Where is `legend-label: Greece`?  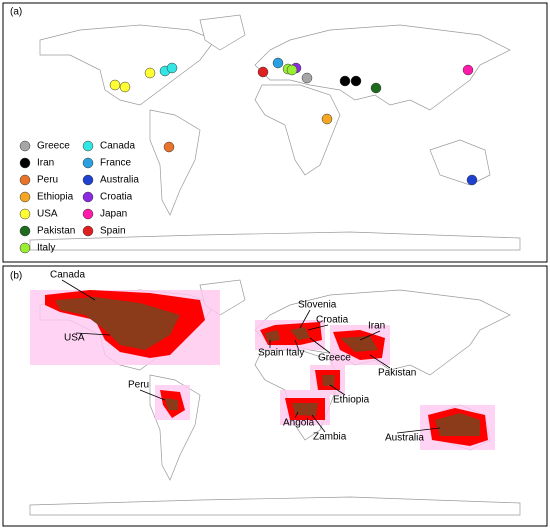
legend-label: Greece is located at coordinates (53, 146).